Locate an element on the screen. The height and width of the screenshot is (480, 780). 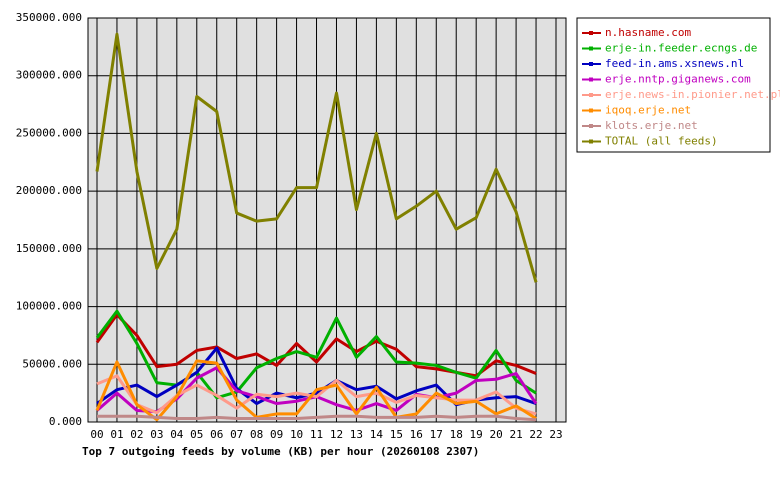
x-tick-label: 10 is located at coordinates (296, 434).